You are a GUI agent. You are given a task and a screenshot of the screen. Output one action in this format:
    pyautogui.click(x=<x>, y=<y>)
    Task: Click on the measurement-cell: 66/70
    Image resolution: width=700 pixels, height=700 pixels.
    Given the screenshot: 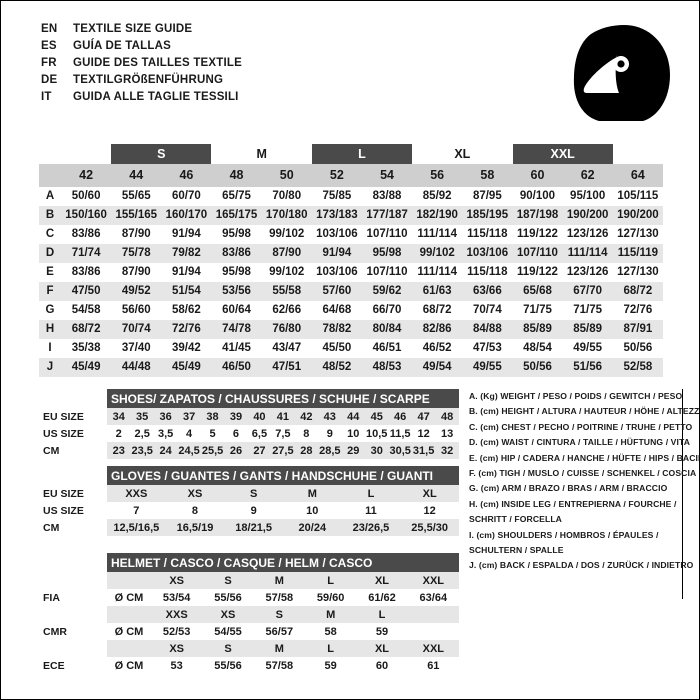 What is the action you would take?
    pyautogui.click(x=387, y=310)
    